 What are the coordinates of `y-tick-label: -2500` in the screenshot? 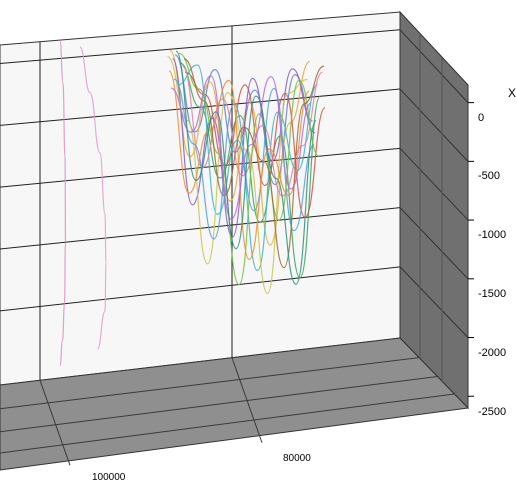 It's located at (492, 412).